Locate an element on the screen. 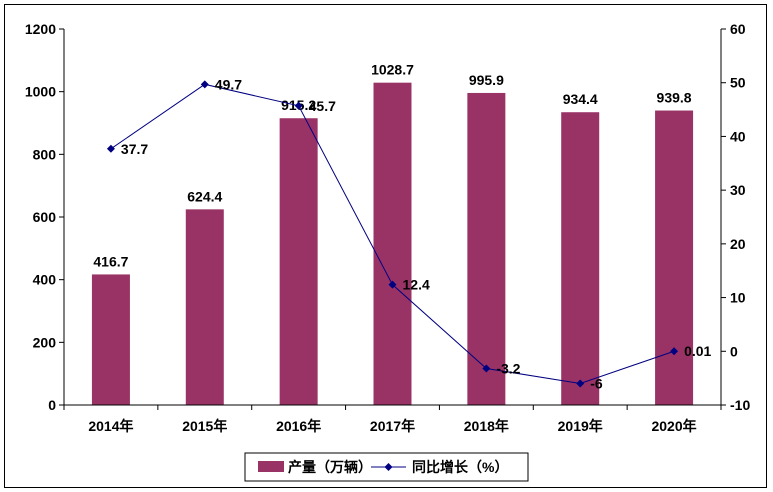  category-label: 2014年 is located at coordinates (110, 426).